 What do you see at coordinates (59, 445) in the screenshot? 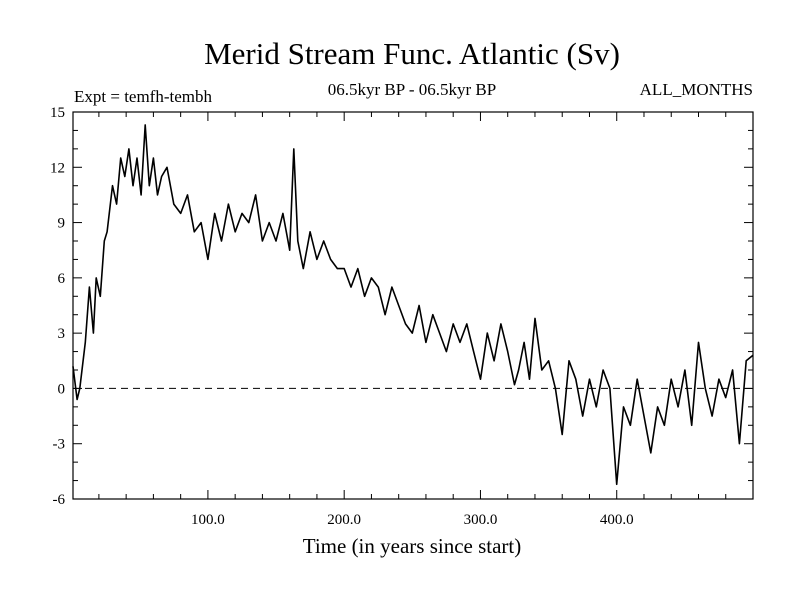
I see `y-tick-label: -3` at bounding box center [59, 445].